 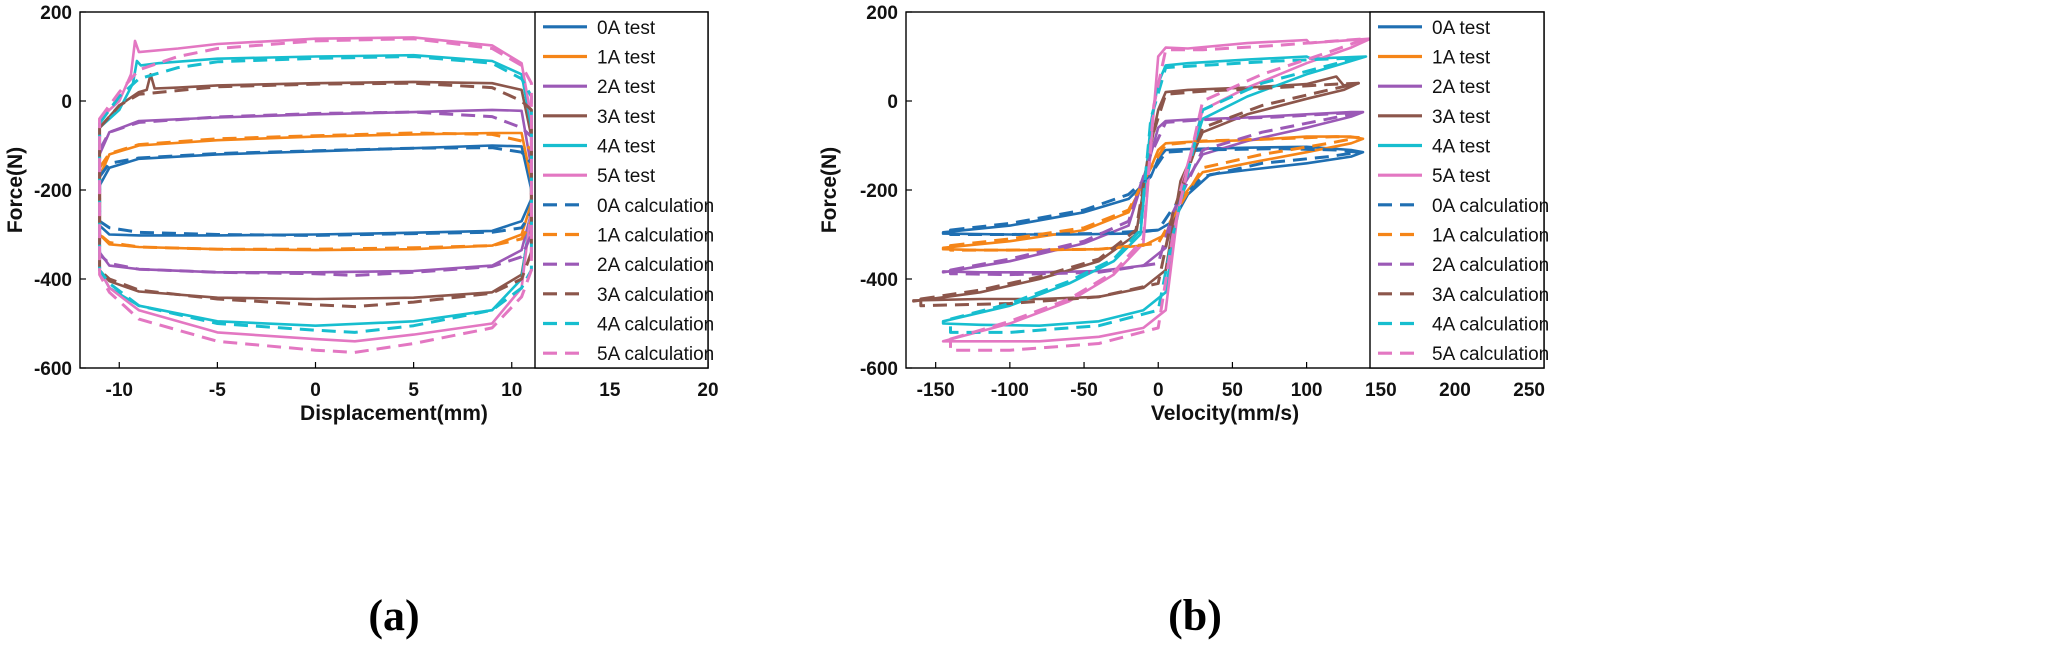 What do you see at coordinates (892, 102) in the screenshot?
I see `chart-b-y-tick-label: 0` at bounding box center [892, 102].